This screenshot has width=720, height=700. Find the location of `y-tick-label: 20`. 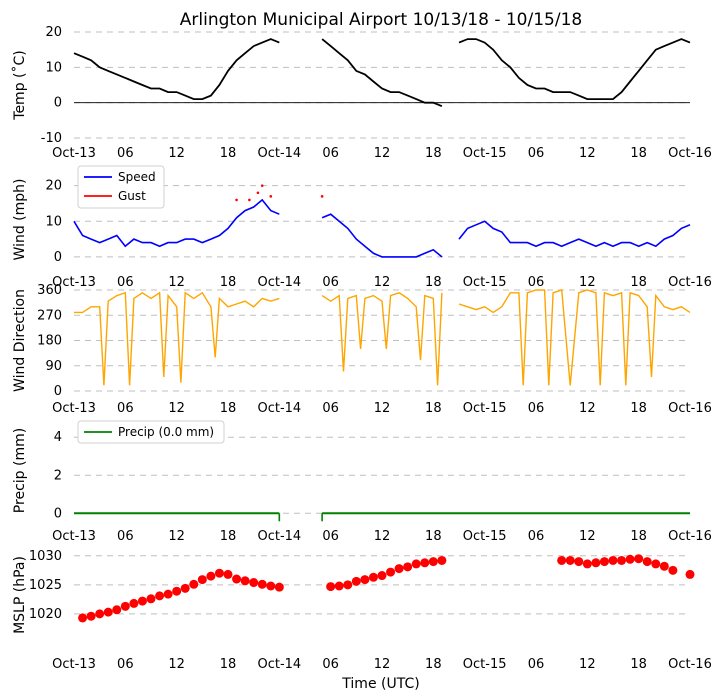

y-tick-label: 20 is located at coordinates (53, 186).